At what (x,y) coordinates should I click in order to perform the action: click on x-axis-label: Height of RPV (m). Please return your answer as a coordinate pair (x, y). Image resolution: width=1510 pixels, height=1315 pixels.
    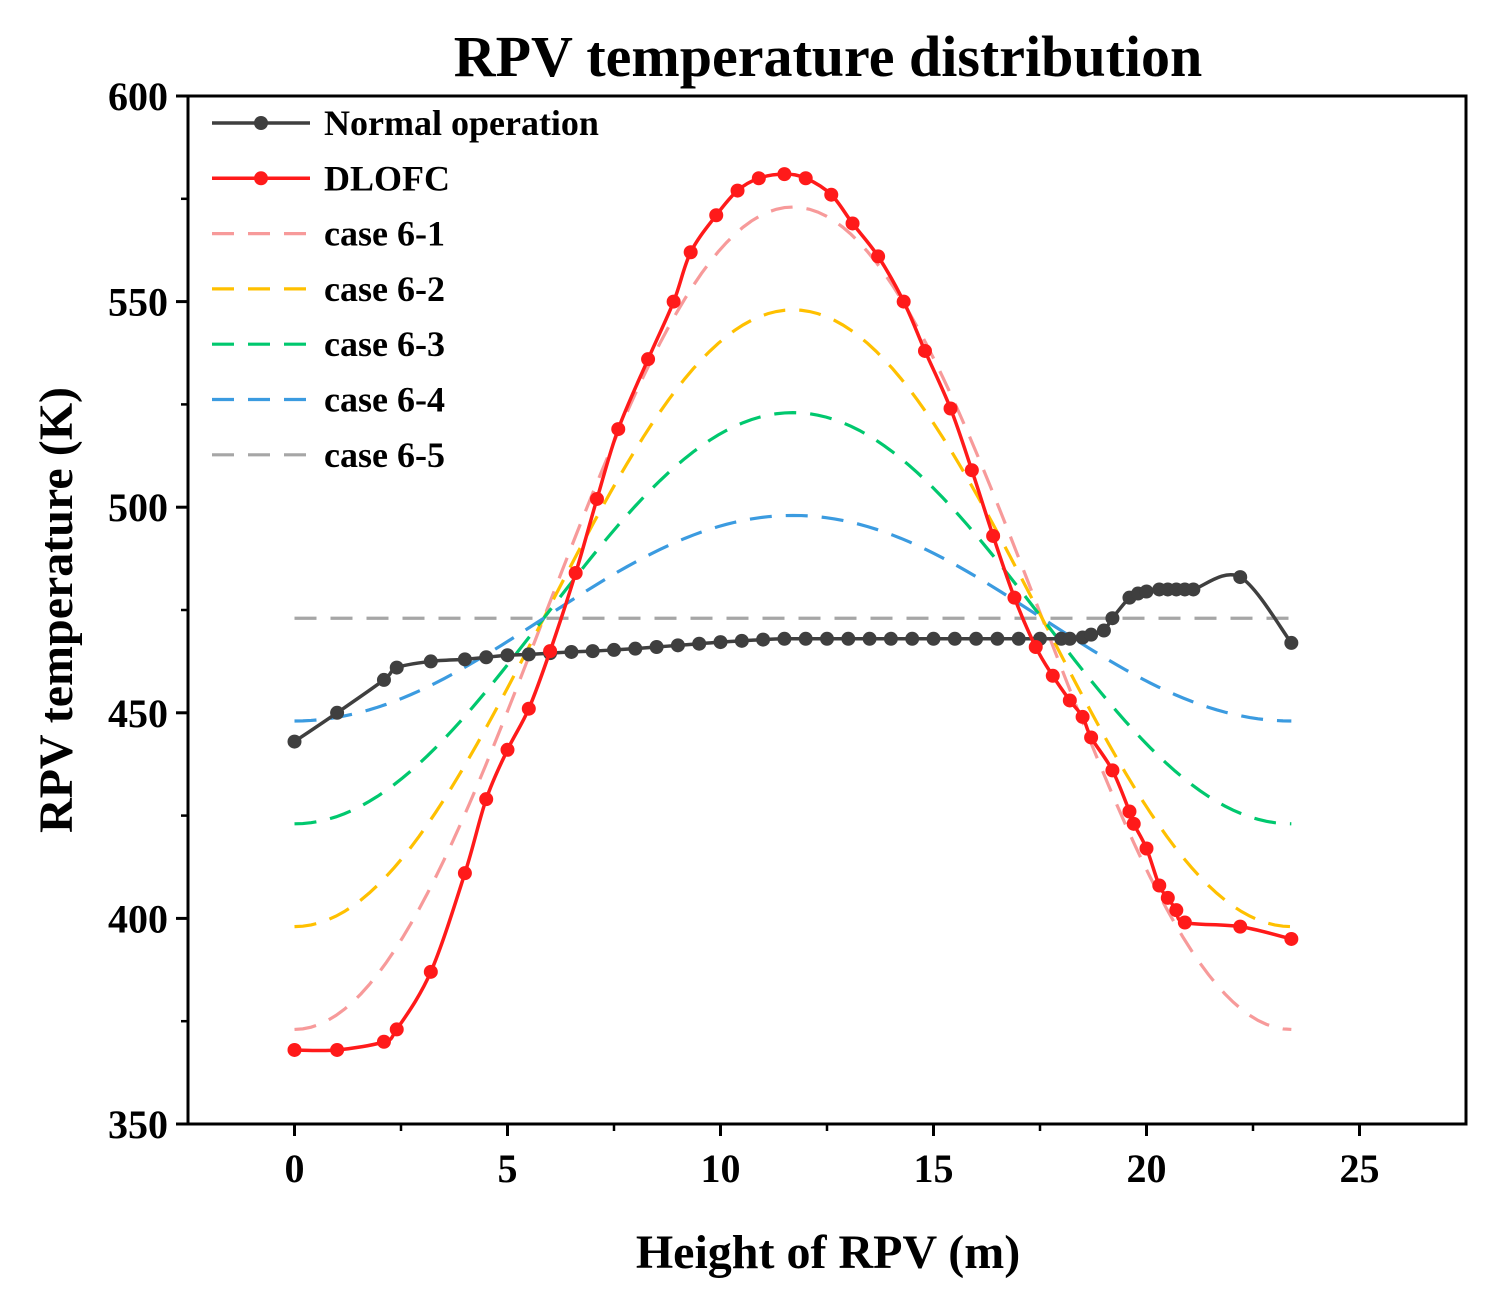
    Looking at the image, I should click on (828, 1252).